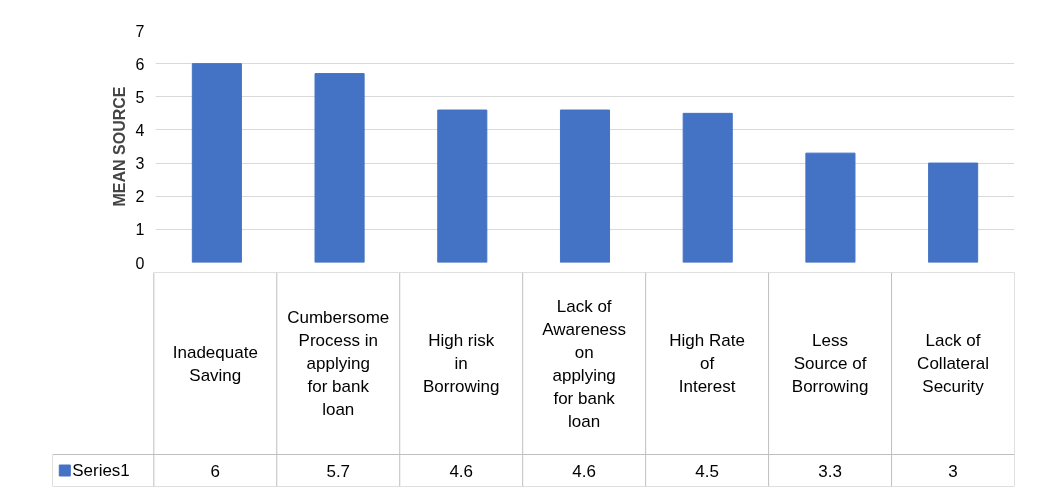 The width and height of the screenshot is (1046, 504). What do you see at coordinates (140, 230) in the screenshot?
I see `y-tick-label: 1` at bounding box center [140, 230].